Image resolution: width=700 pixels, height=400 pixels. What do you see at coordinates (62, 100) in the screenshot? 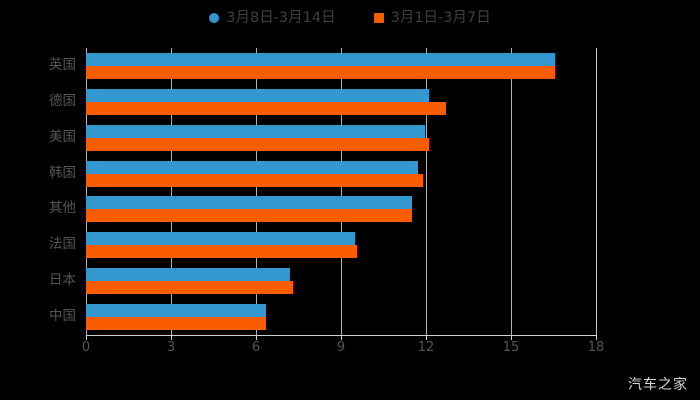
I see `y-axis-category-label: 德国` at bounding box center [62, 100].